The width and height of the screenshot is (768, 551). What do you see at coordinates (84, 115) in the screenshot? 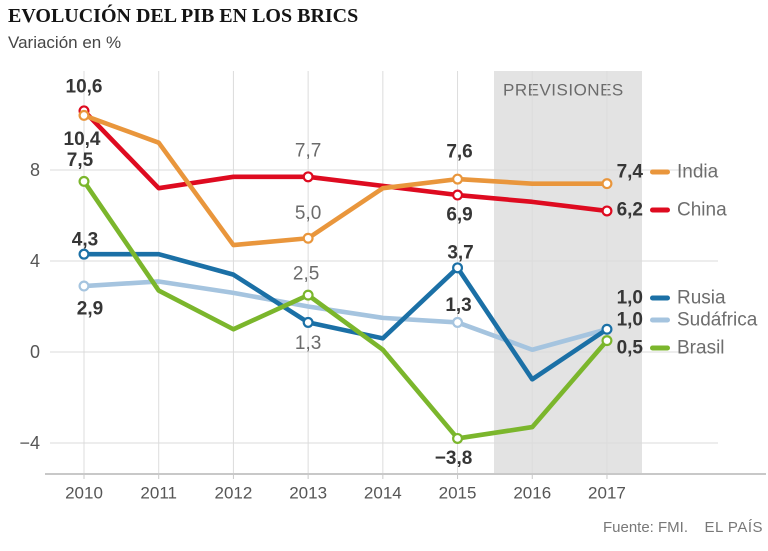
I see `data-point-india-2010` at bounding box center [84, 115].